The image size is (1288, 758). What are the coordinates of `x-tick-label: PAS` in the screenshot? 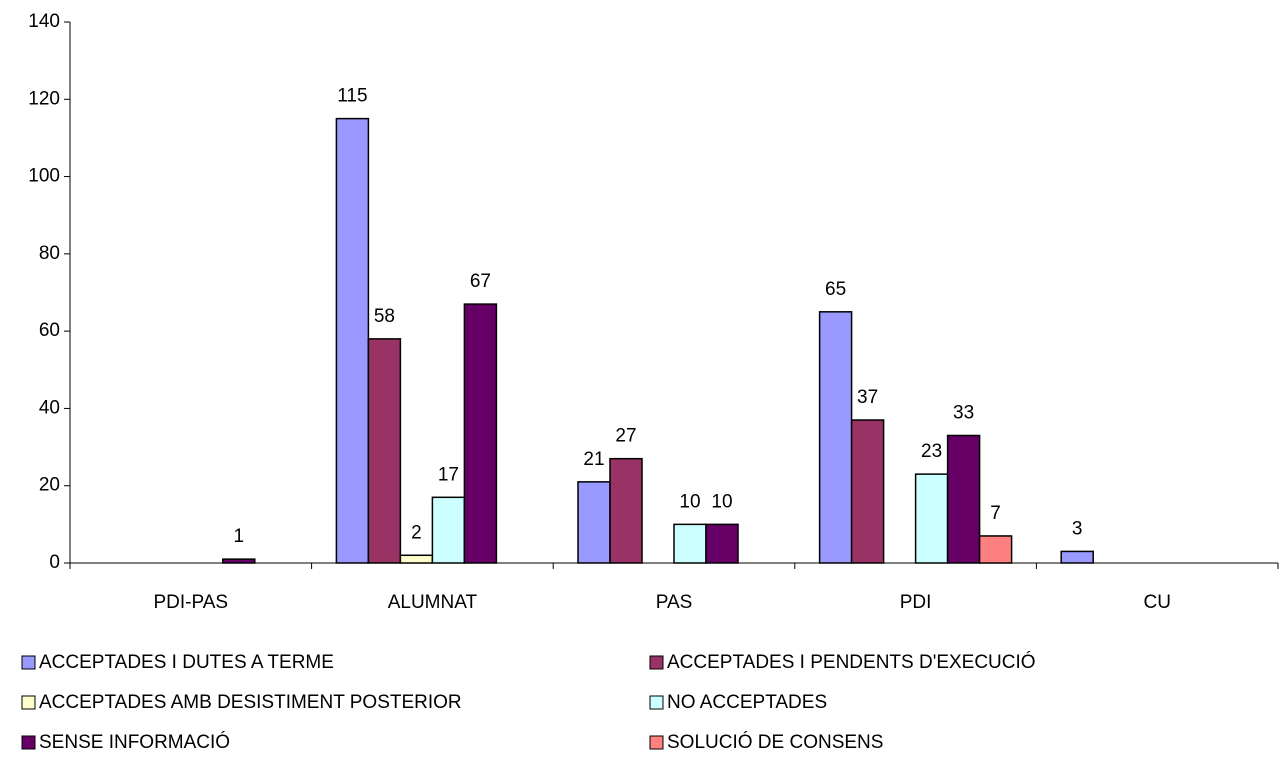 It's located at (674, 602).